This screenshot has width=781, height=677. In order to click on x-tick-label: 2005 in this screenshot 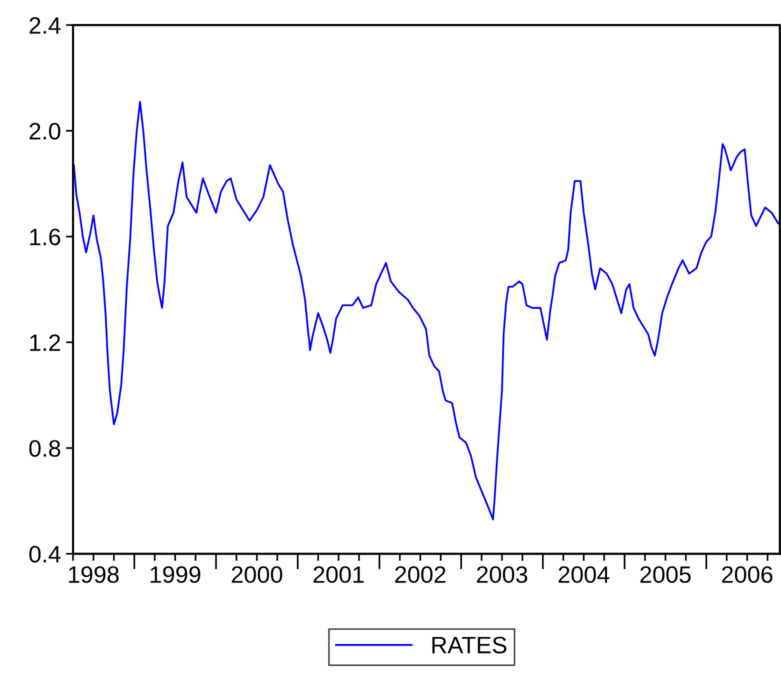, I will do `click(665, 574)`.